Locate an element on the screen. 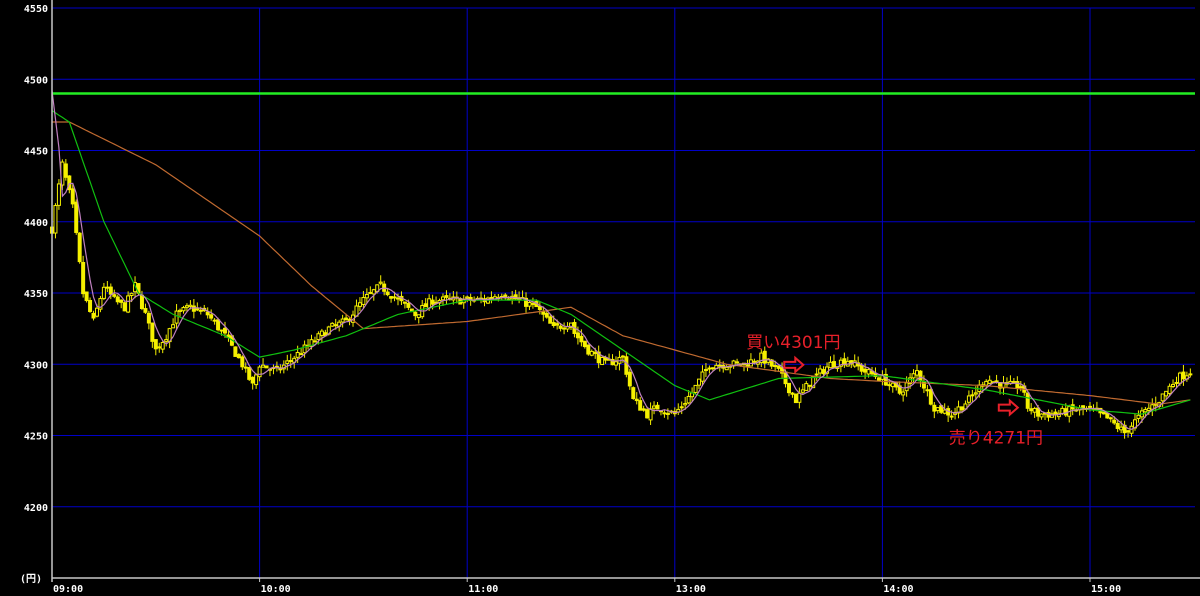 The width and height of the screenshot is (1200, 596). x-tick-label: 13:00 is located at coordinates (691, 589).